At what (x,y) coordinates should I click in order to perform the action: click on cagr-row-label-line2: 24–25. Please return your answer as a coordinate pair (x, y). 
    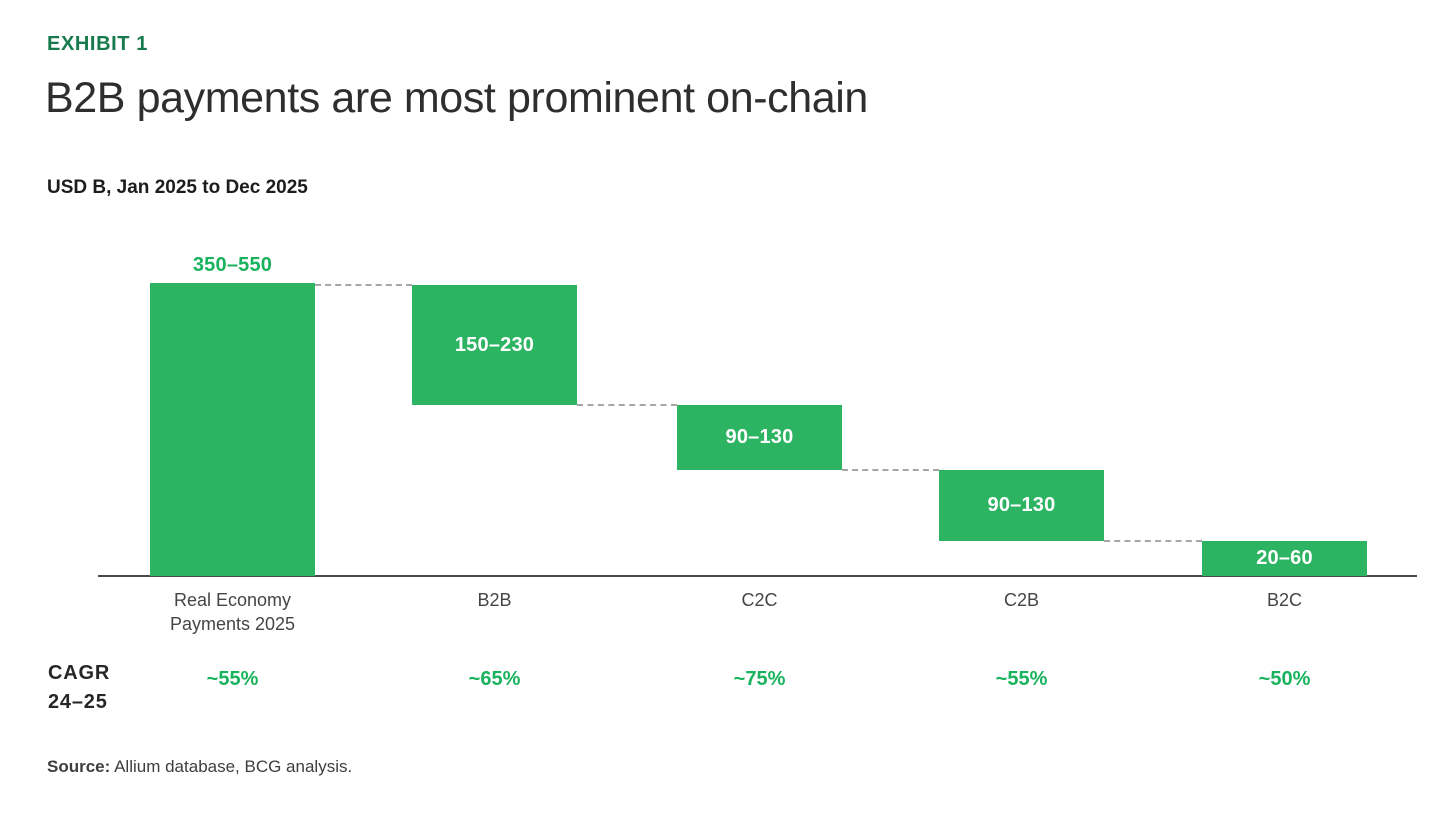
    Looking at the image, I should click on (78, 702).